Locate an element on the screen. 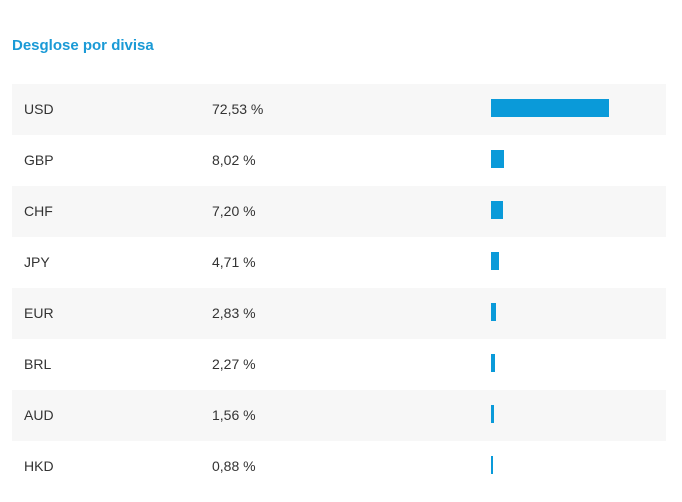  percentage-value: 7,20 % is located at coordinates (234, 211).